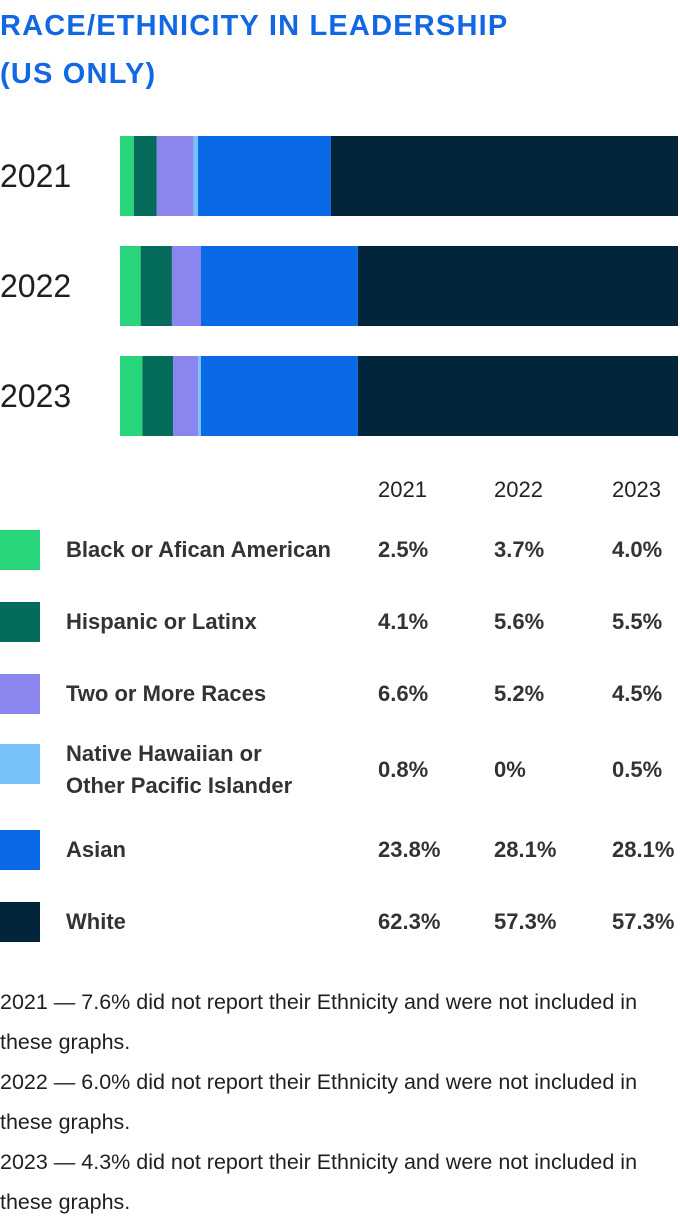 This screenshot has height=1222, width=680. What do you see at coordinates (20, 694) in the screenshot?
I see `legend-swatch-two-or-more` at bounding box center [20, 694].